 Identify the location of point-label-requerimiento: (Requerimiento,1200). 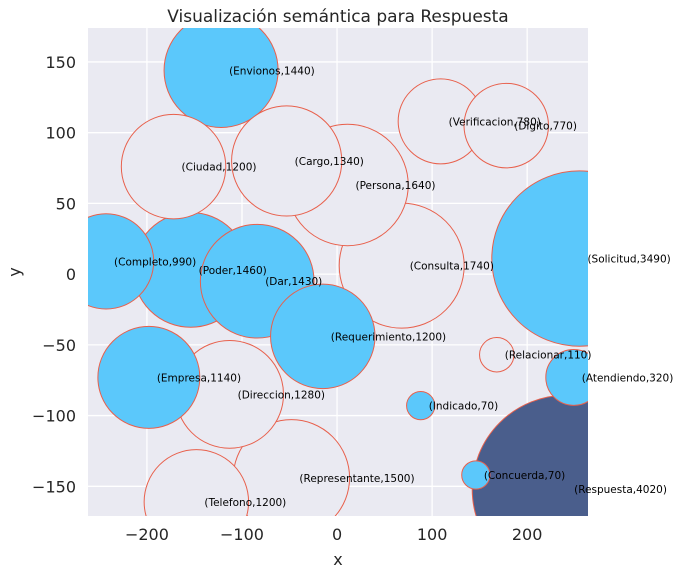
(388, 337).